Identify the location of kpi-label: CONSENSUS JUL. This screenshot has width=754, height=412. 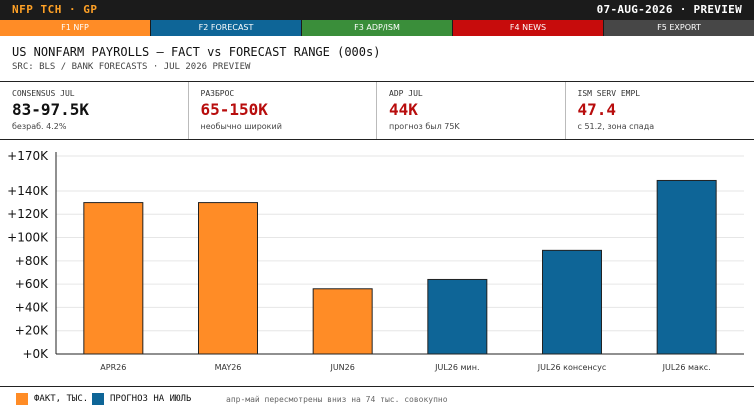
(43, 93).